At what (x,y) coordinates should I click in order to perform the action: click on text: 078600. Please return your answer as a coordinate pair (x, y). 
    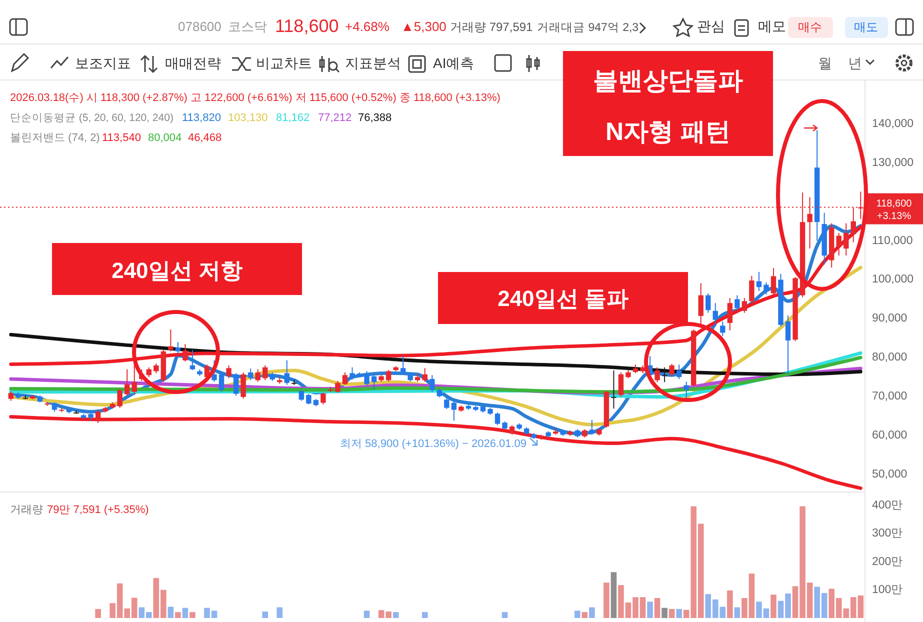
    Looking at the image, I should click on (200, 26).